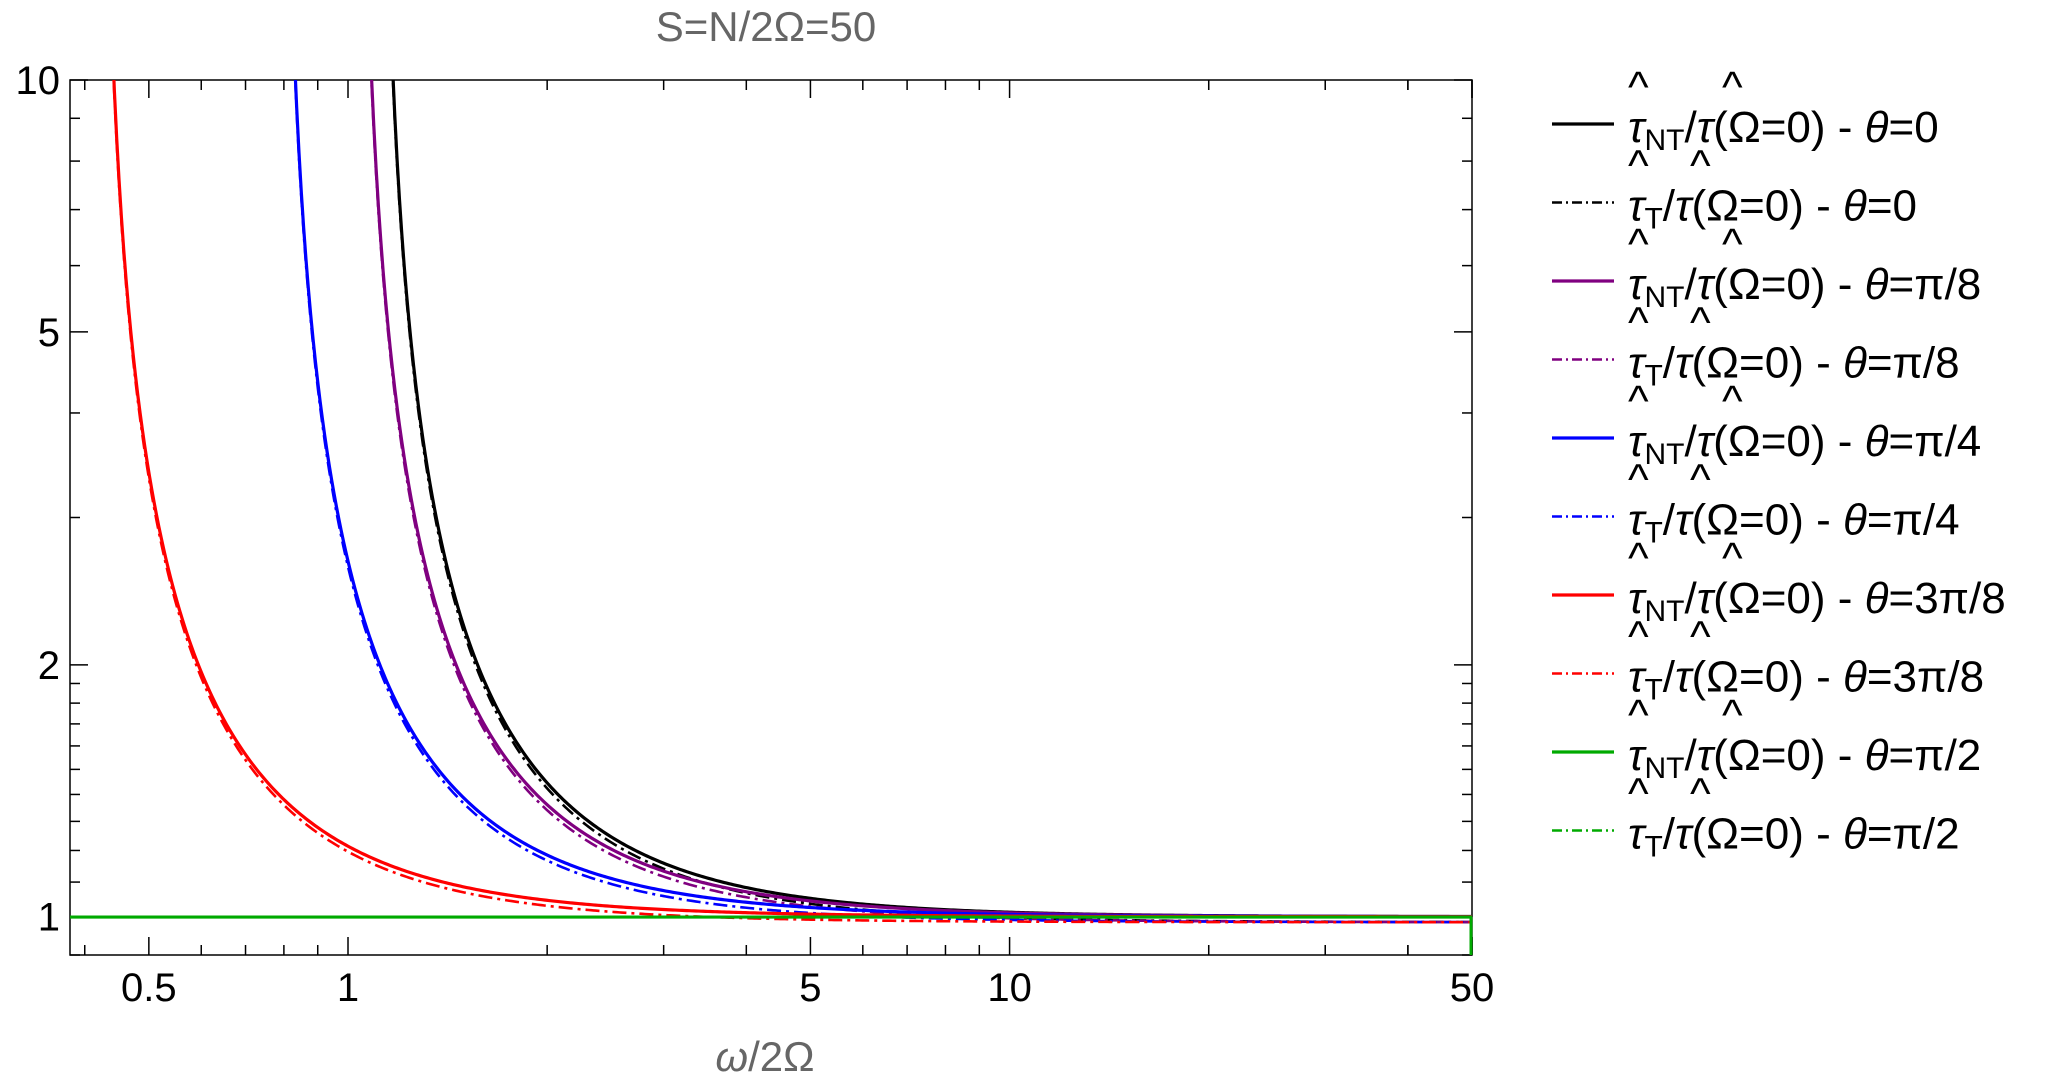 This screenshot has width=2057, height=1081. I want to click on y-tick-label: 1, so click(49, 918).